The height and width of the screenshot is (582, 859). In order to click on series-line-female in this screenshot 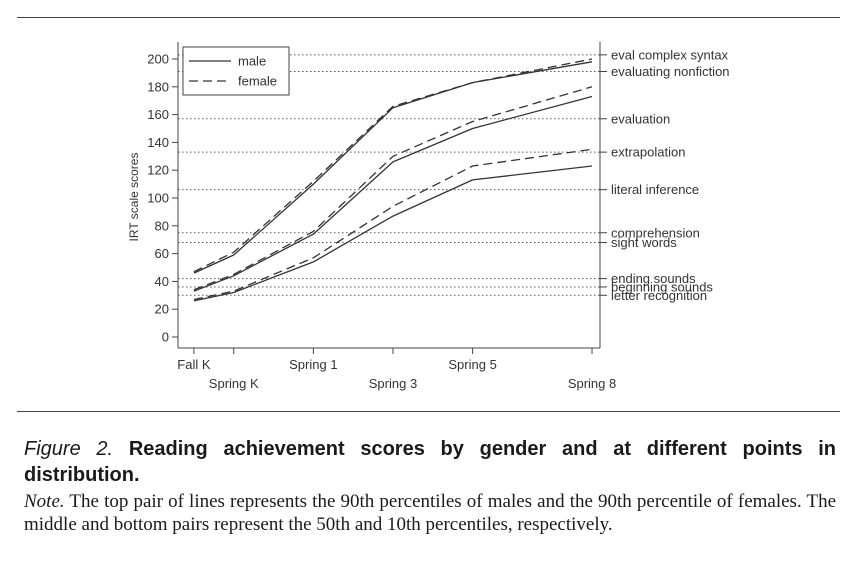, I will do `click(393, 224)`.